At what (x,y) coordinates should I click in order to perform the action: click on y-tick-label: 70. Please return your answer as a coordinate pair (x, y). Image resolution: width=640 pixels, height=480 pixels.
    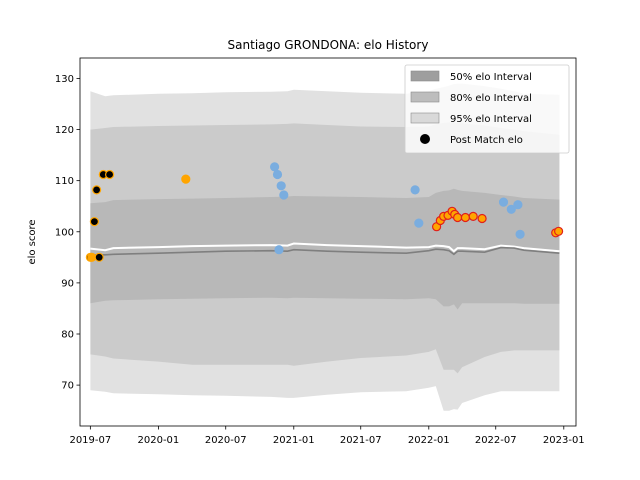
    Looking at the image, I should click on (67, 386).